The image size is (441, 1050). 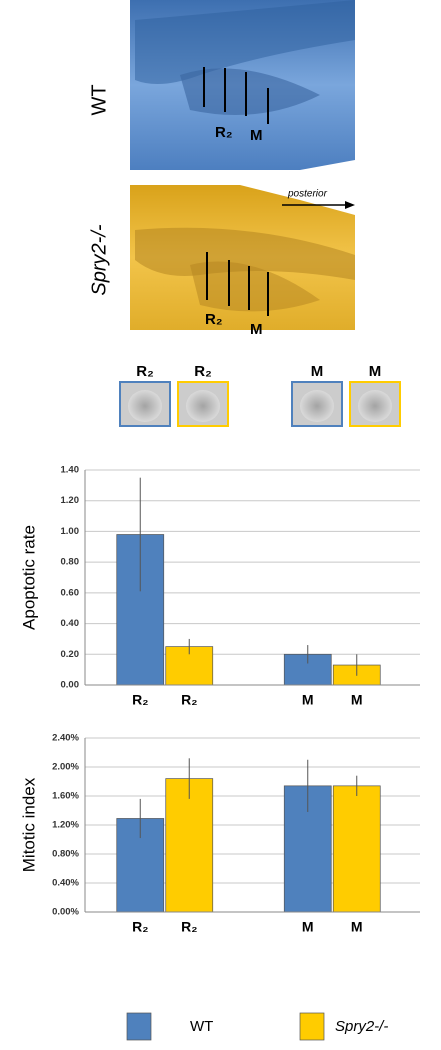 What do you see at coordinates (65, 854) in the screenshot?
I see `y-tick-label: 0.80%` at bounding box center [65, 854].